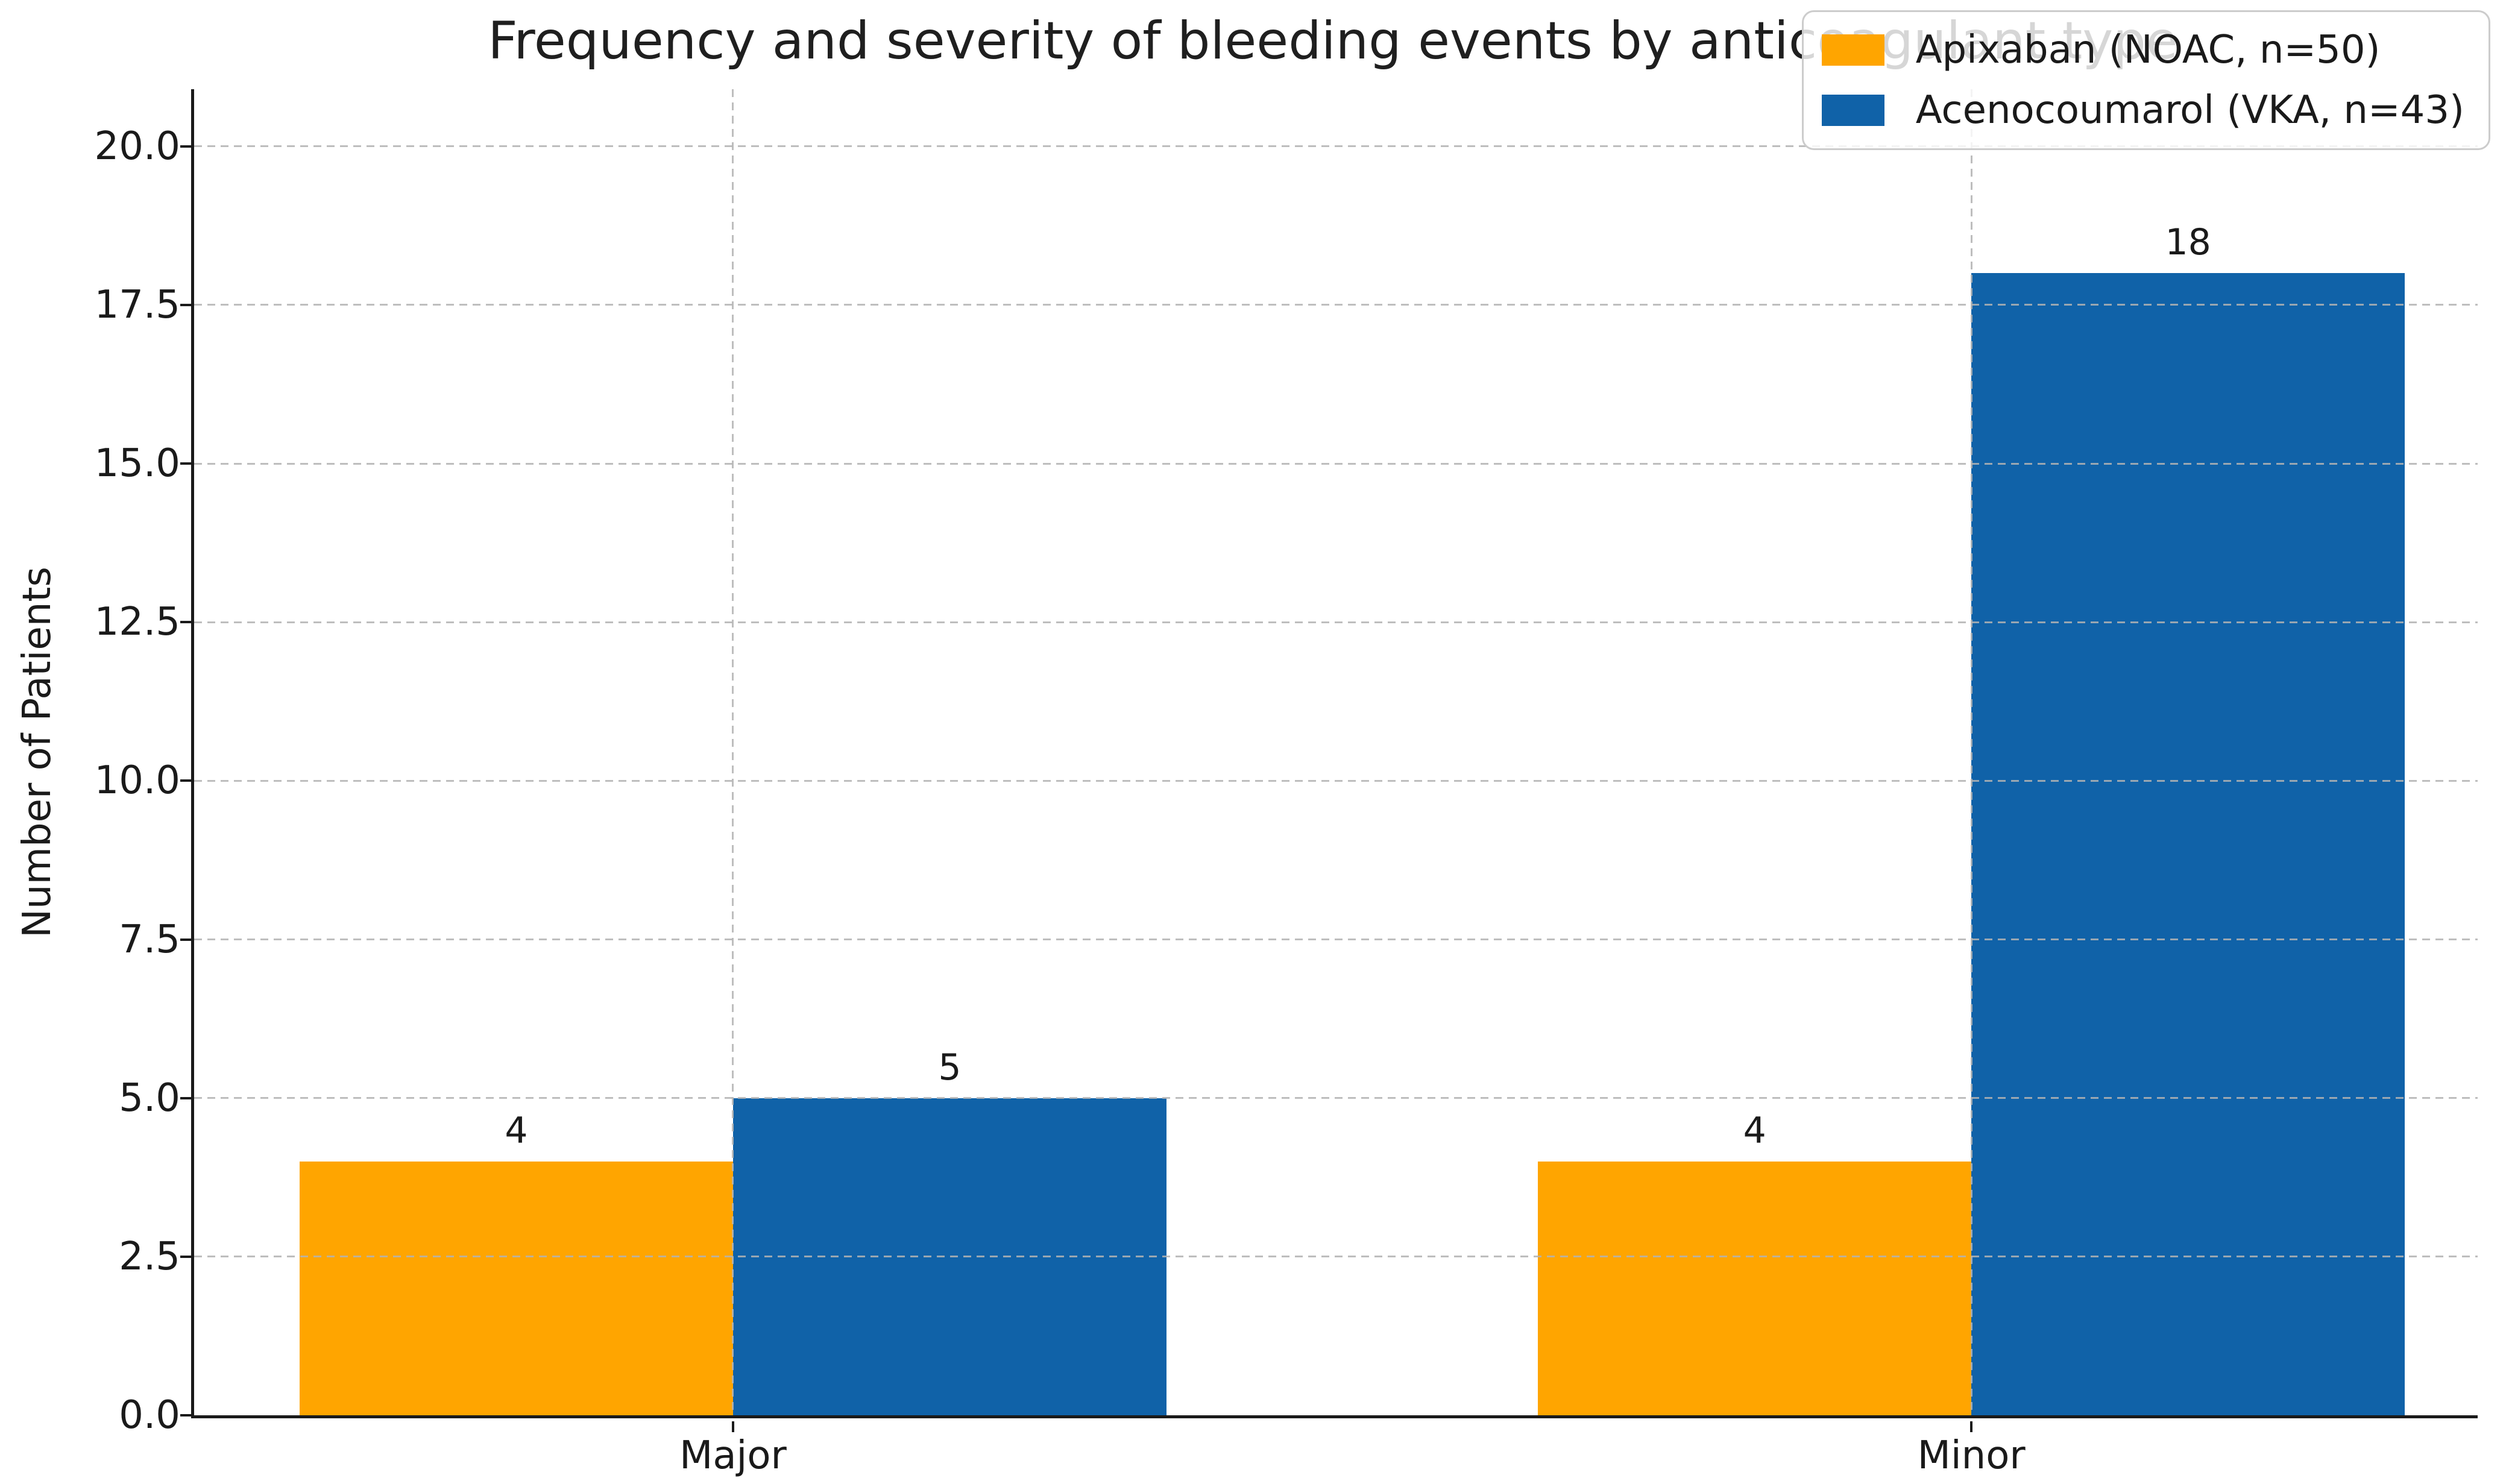 Image resolution: width=2506 pixels, height=1484 pixels. What do you see at coordinates (2190, 110) in the screenshot?
I see `legend-label-acenocoumarol: Acenocoumarol (VKA, n=43)` at bounding box center [2190, 110].